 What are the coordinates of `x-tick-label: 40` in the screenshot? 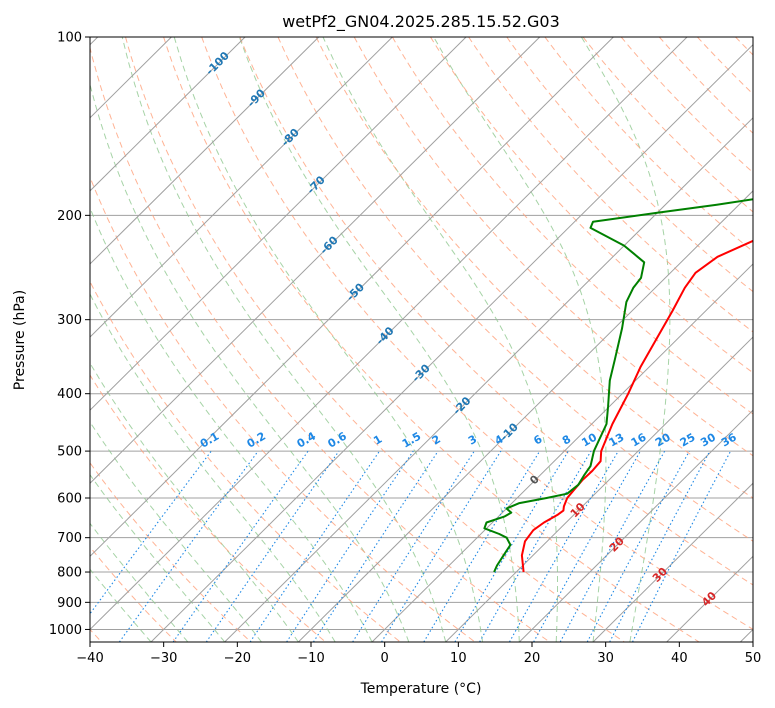 It's located at (679, 658).